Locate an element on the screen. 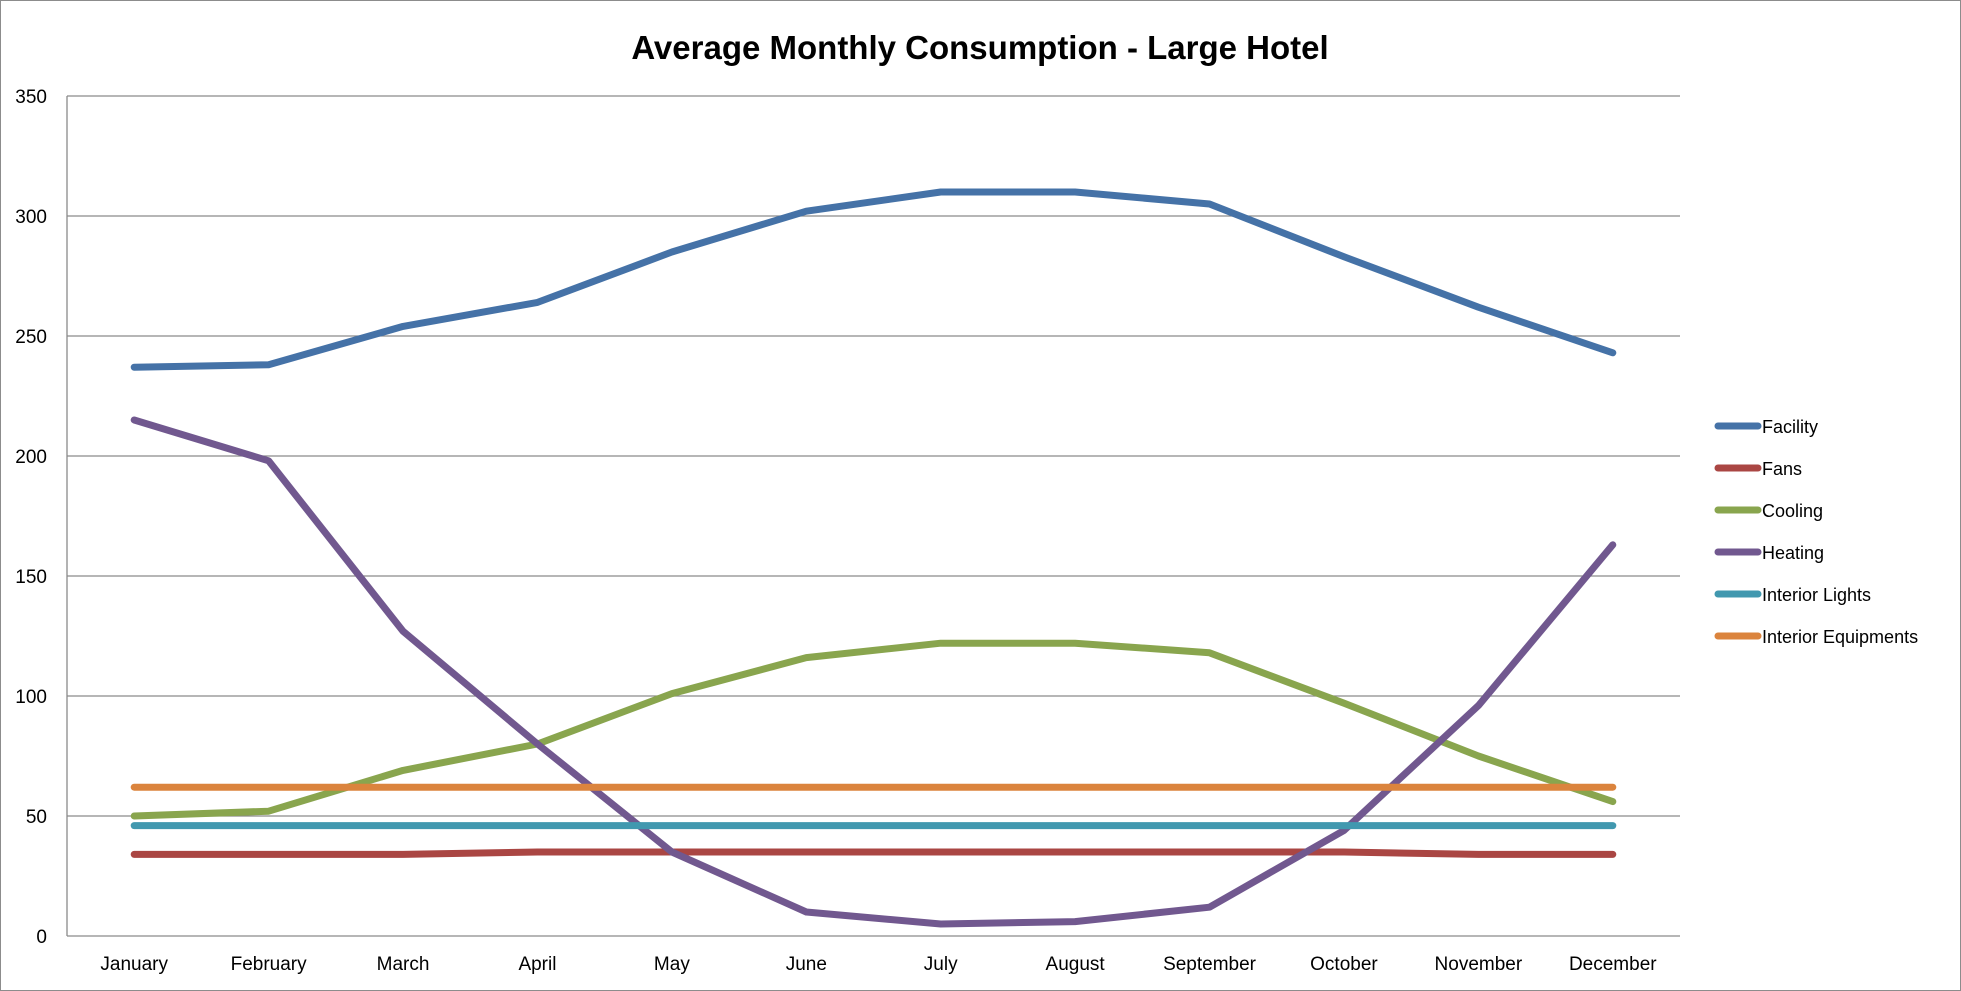 The image size is (1961, 991). y-axis-ticks: 0 50 100 150 200 250 300 350 is located at coordinates (31, 517).